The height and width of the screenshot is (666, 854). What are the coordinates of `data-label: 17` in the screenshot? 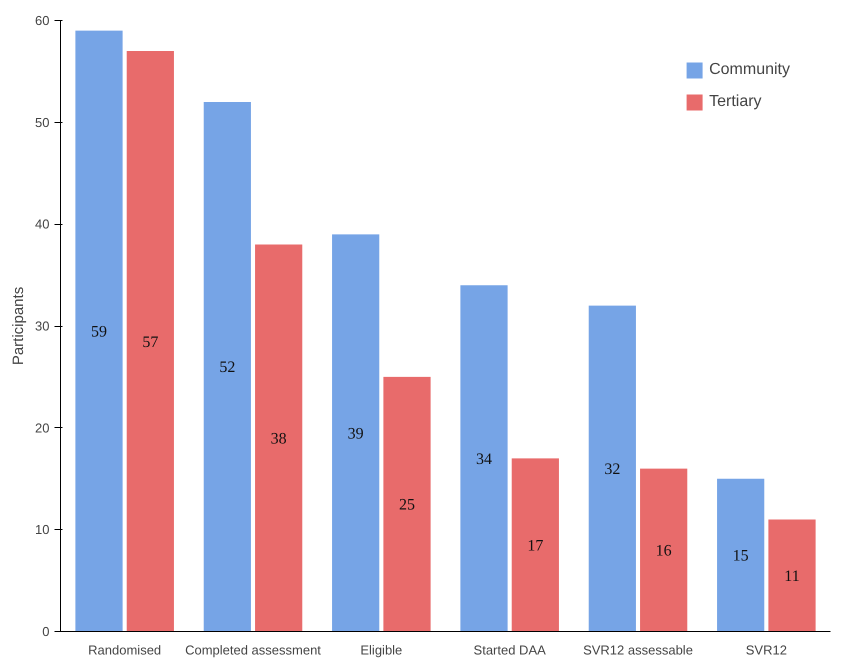 It's located at (535, 545).